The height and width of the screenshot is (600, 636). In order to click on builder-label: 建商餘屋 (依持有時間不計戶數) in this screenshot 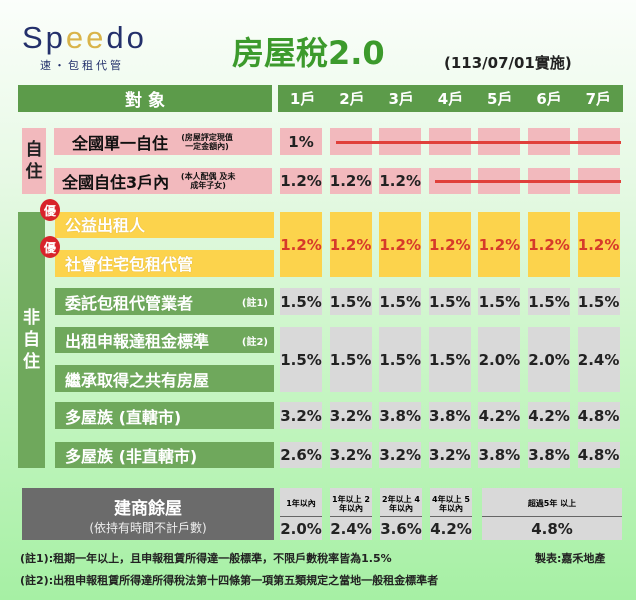, I will do `click(148, 514)`.